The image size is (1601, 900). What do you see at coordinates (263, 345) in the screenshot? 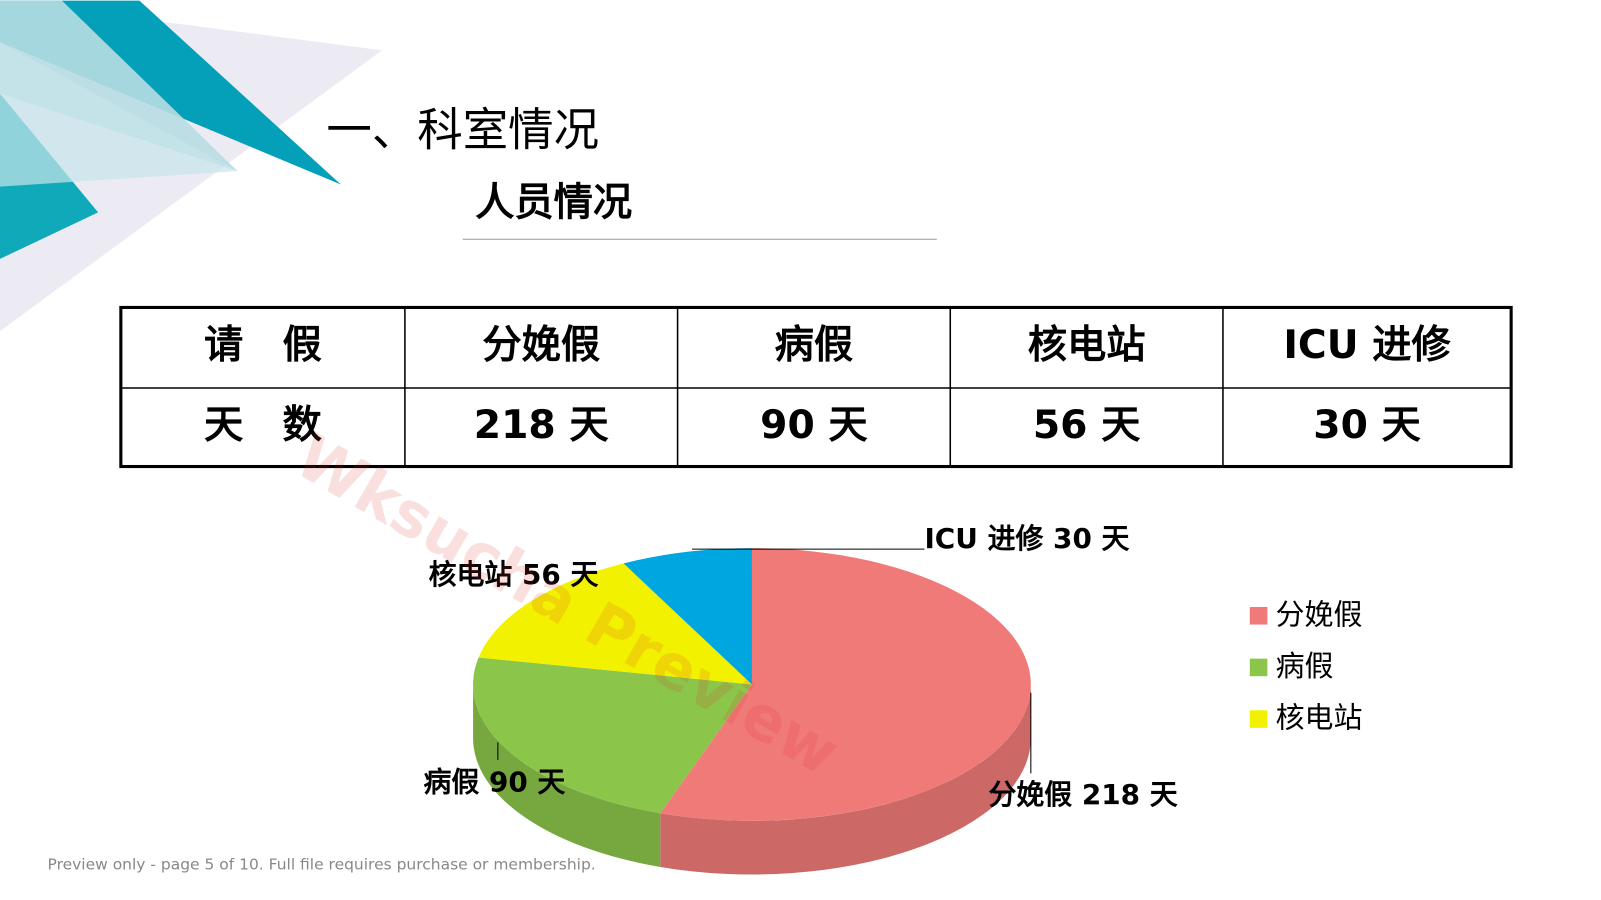
I see `table-cell: 请 假` at bounding box center [263, 345].